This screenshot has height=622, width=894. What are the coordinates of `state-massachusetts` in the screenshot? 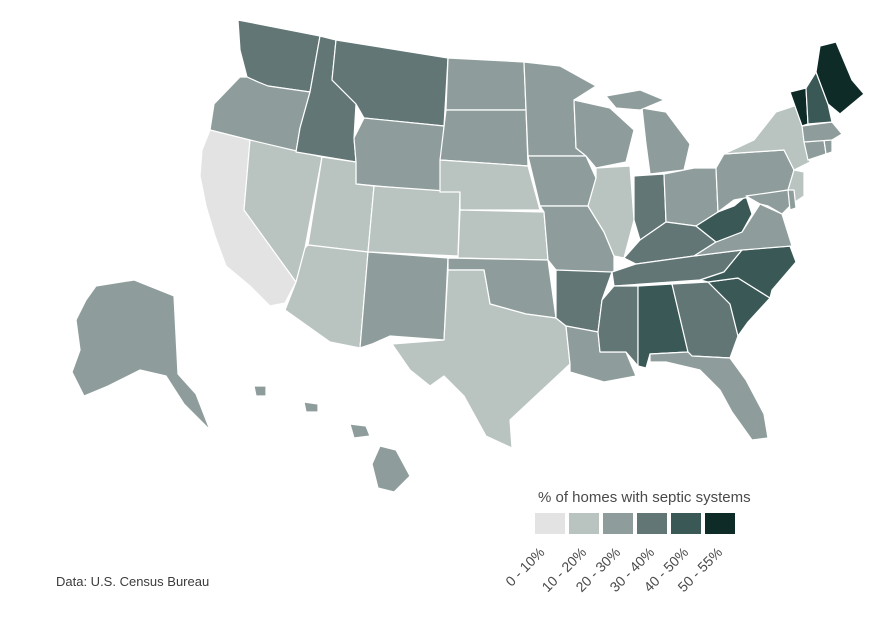 It's located at (822, 132).